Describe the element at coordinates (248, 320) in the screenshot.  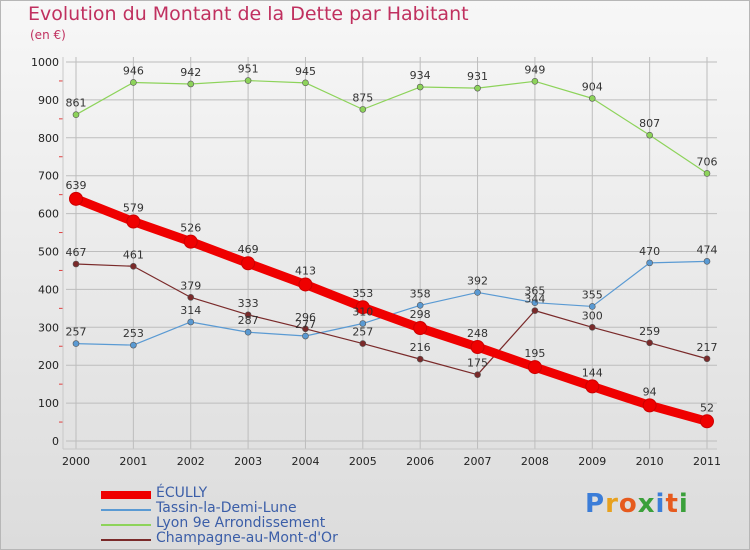
I see `data-label-tassin-la-demi-lune: 287` at that location.